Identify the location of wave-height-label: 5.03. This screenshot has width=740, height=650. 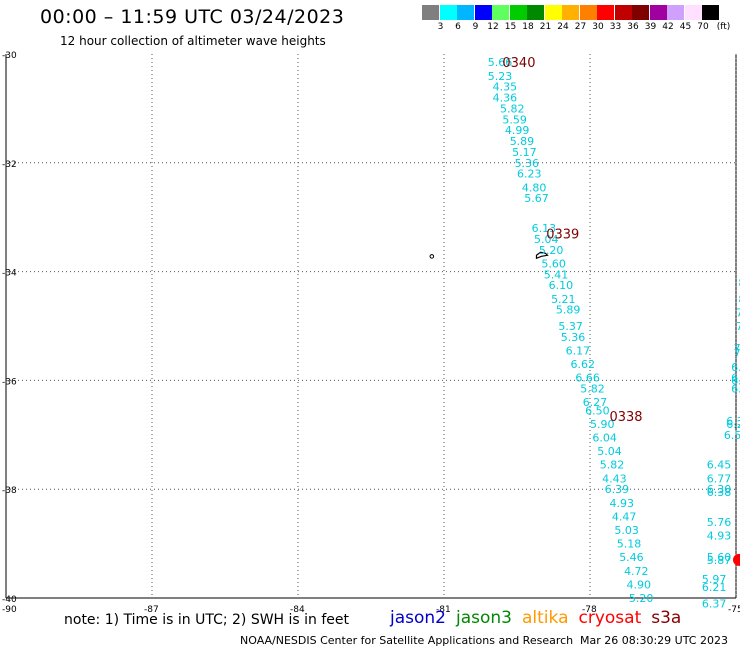
(626, 530).